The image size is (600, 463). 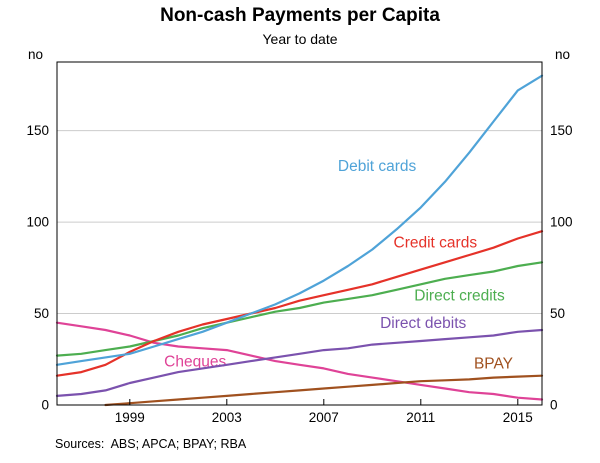 I want to click on cheques-line, so click(x=299, y=361).